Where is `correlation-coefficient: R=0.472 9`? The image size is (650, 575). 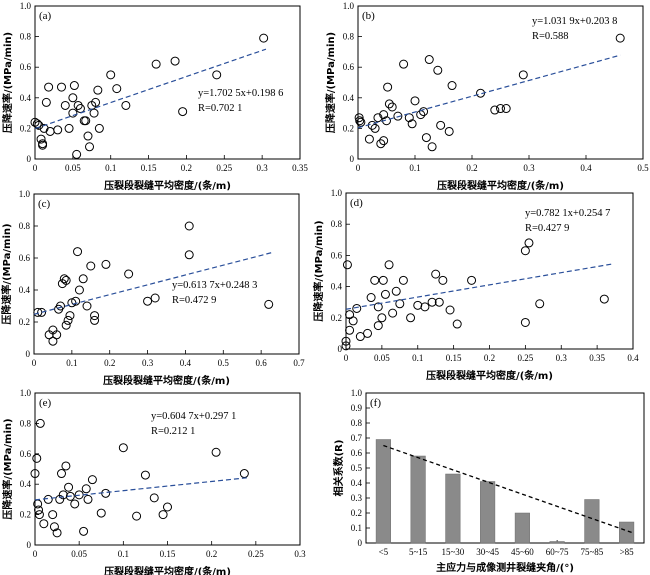
correlation-coefficient: R=0.472 9 is located at coordinates (194, 300).